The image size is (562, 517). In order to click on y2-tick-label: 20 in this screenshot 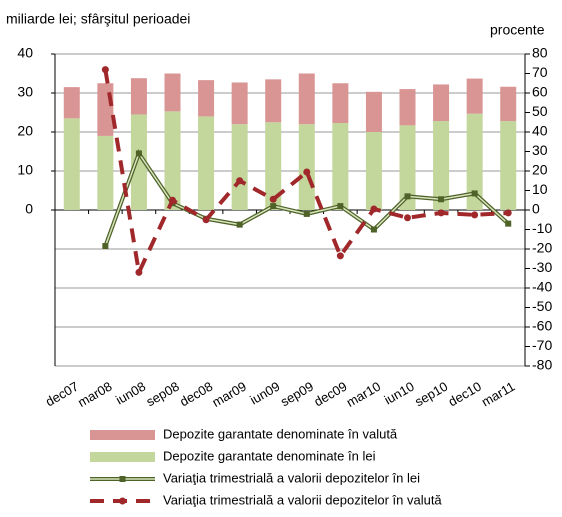, I will do `click(540, 170)`.